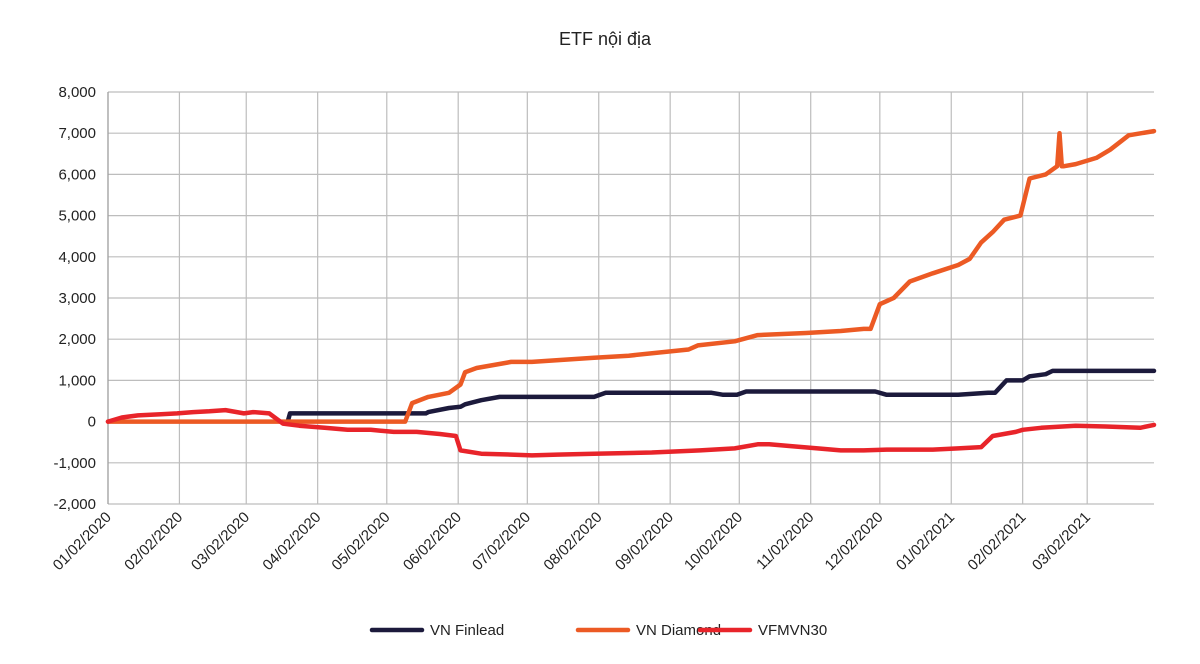  Describe the element at coordinates (678, 630) in the screenshot. I see `legend-label: VN Diamond` at that location.